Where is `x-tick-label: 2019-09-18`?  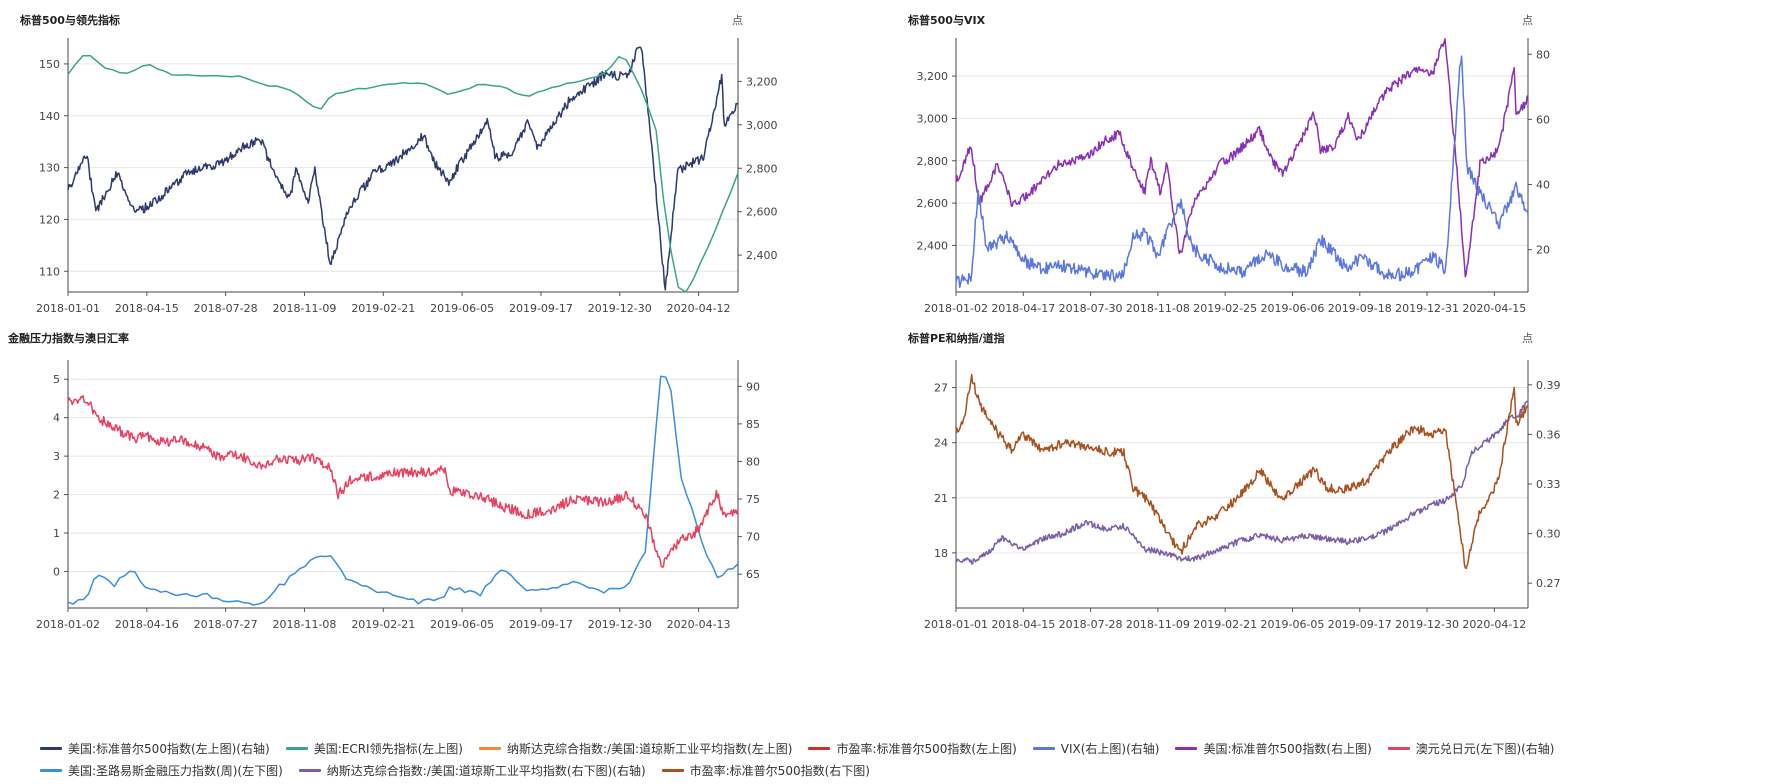
x-tick-label: 2019-09-18 is located at coordinates (1360, 308).